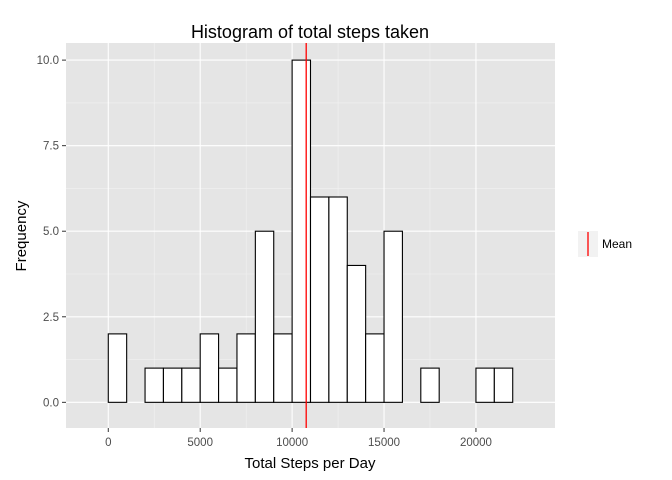 This screenshot has width=672, height=480. Describe the element at coordinates (51, 318) in the screenshot. I see `y-tick-label: 2.5` at that location.